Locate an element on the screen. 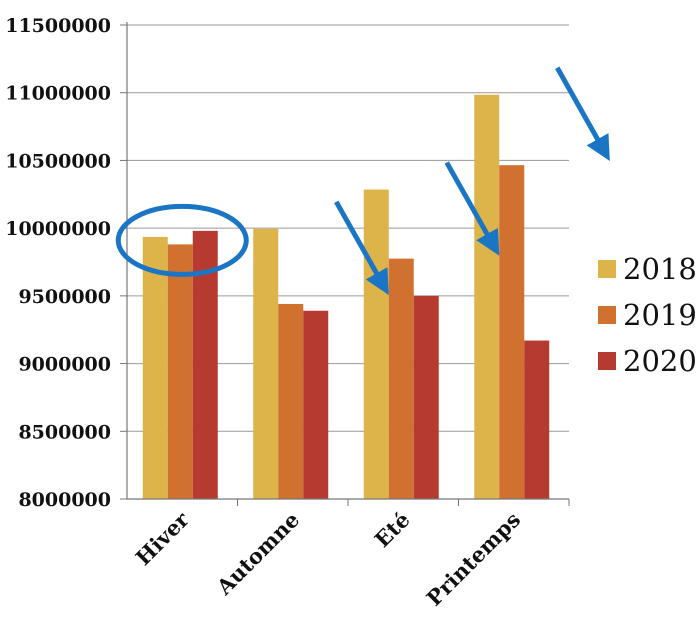  x-category-label: Hiver is located at coordinates (163, 538).